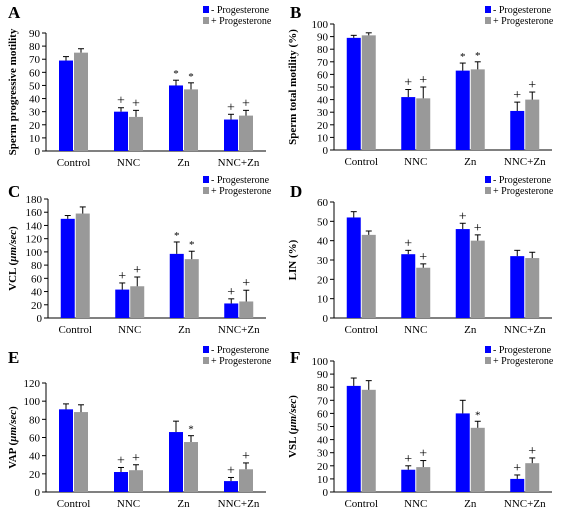 The height and width of the screenshot is (518, 563). What do you see at coordinates (326, 151) in the screenshot?
I see `y-tick-label: 0` at bounding box center [326, 151].